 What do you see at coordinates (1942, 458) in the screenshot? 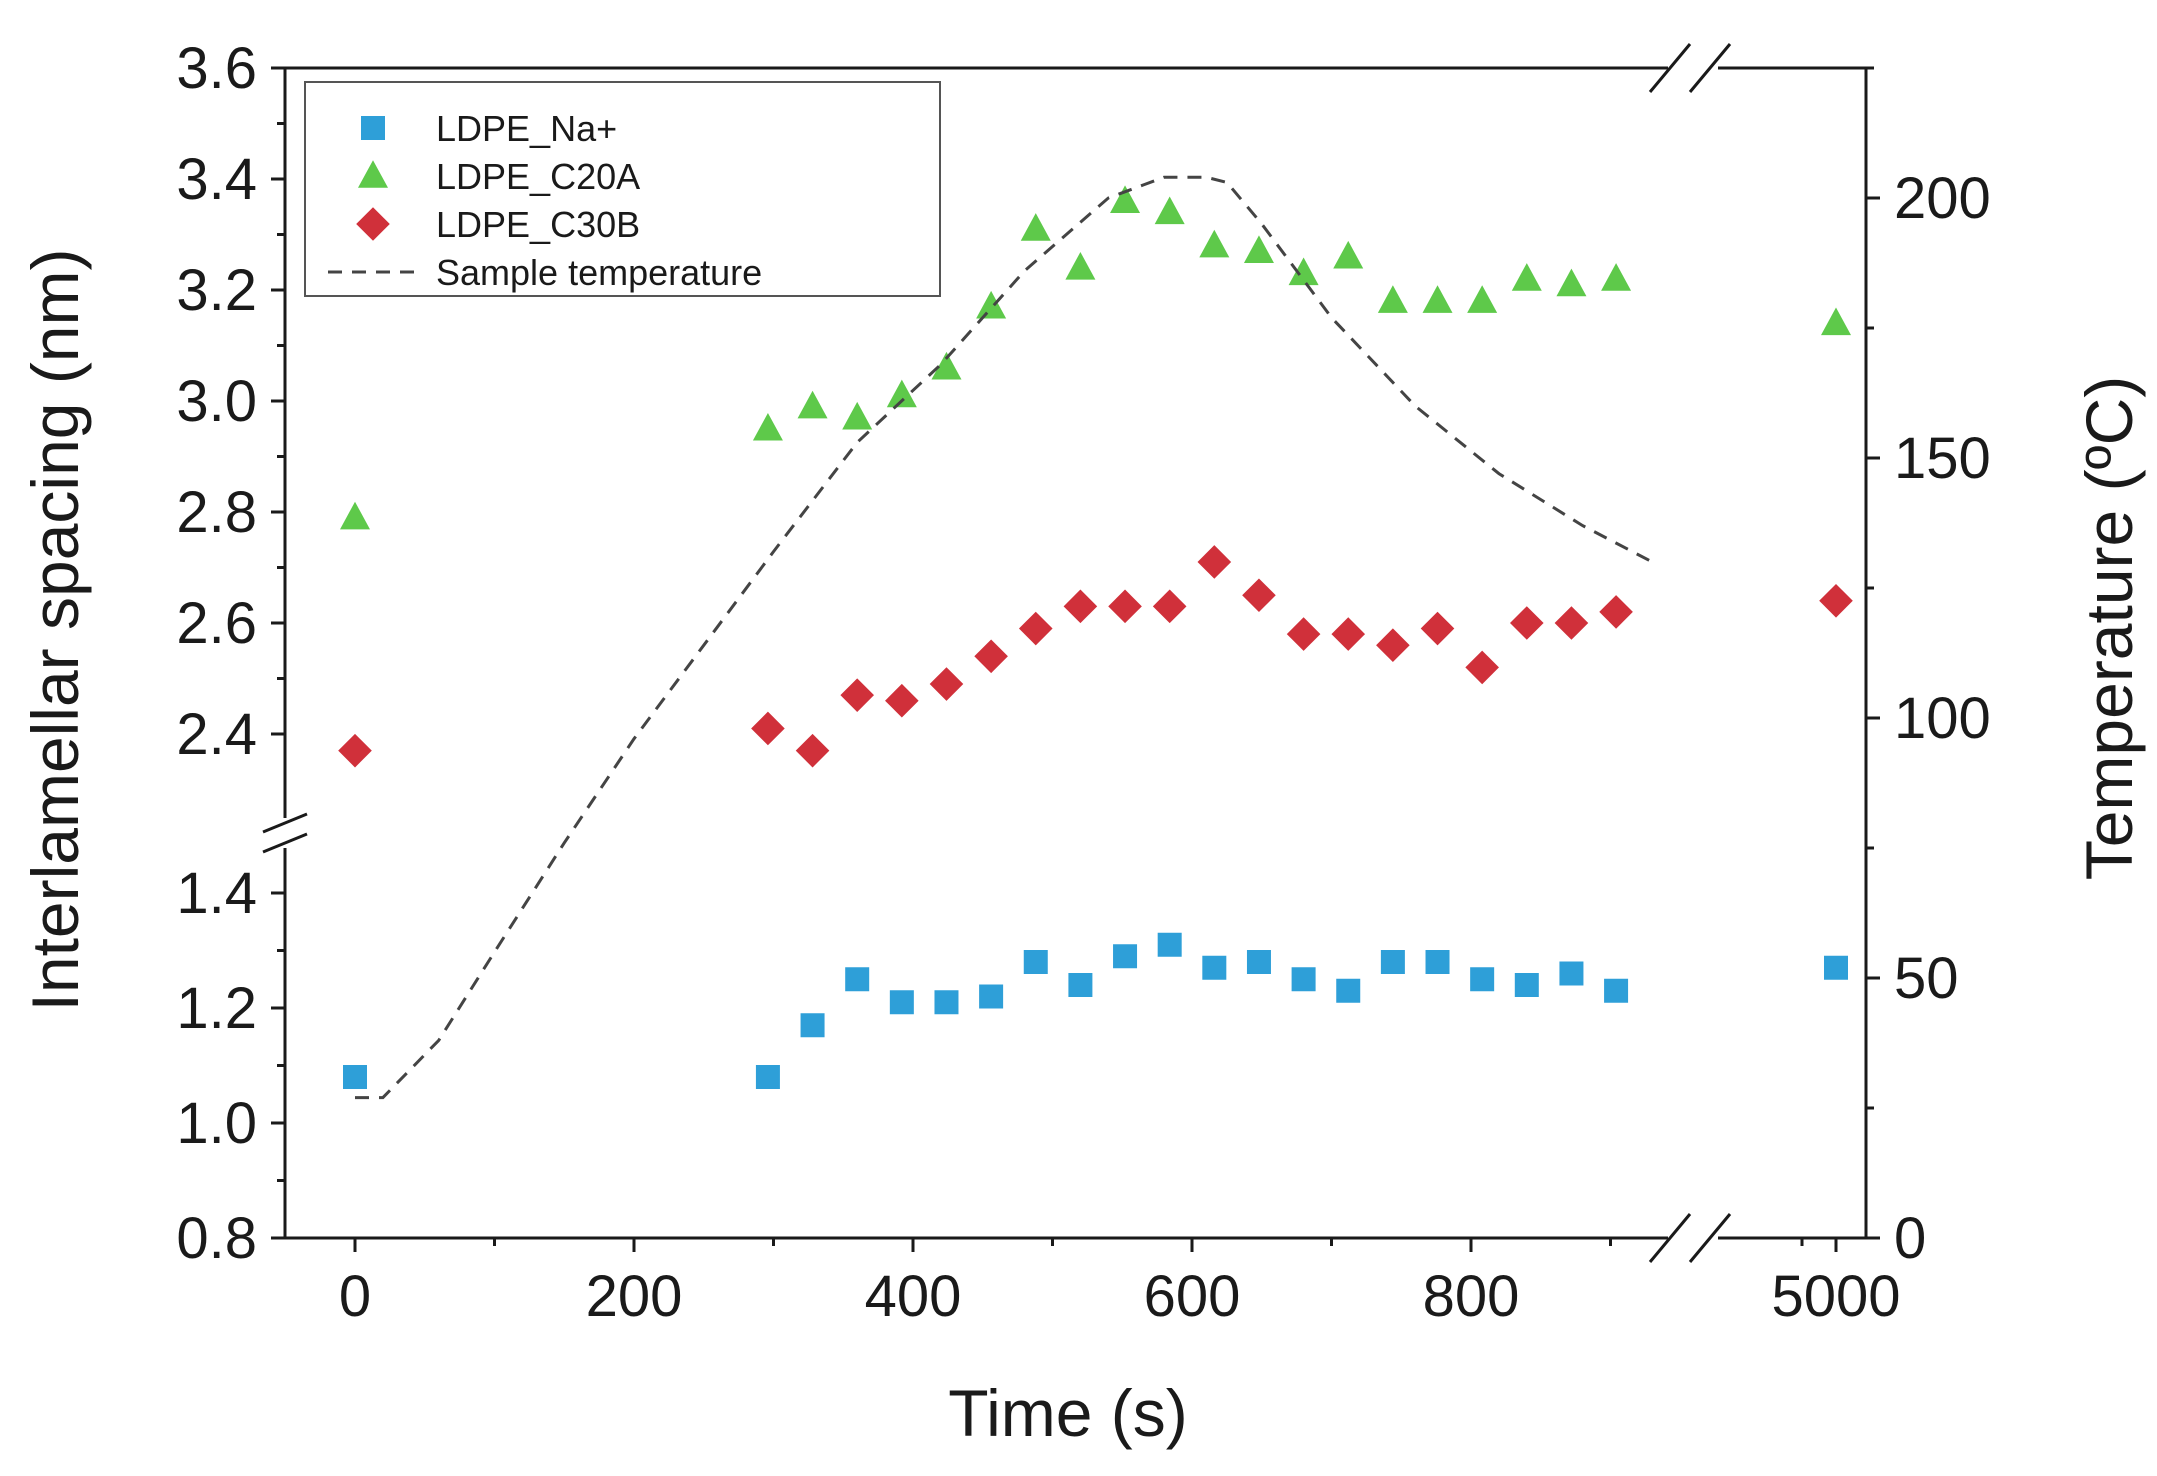
I see `y-right-tick-label: 150` at bounding box center [1942, 458].